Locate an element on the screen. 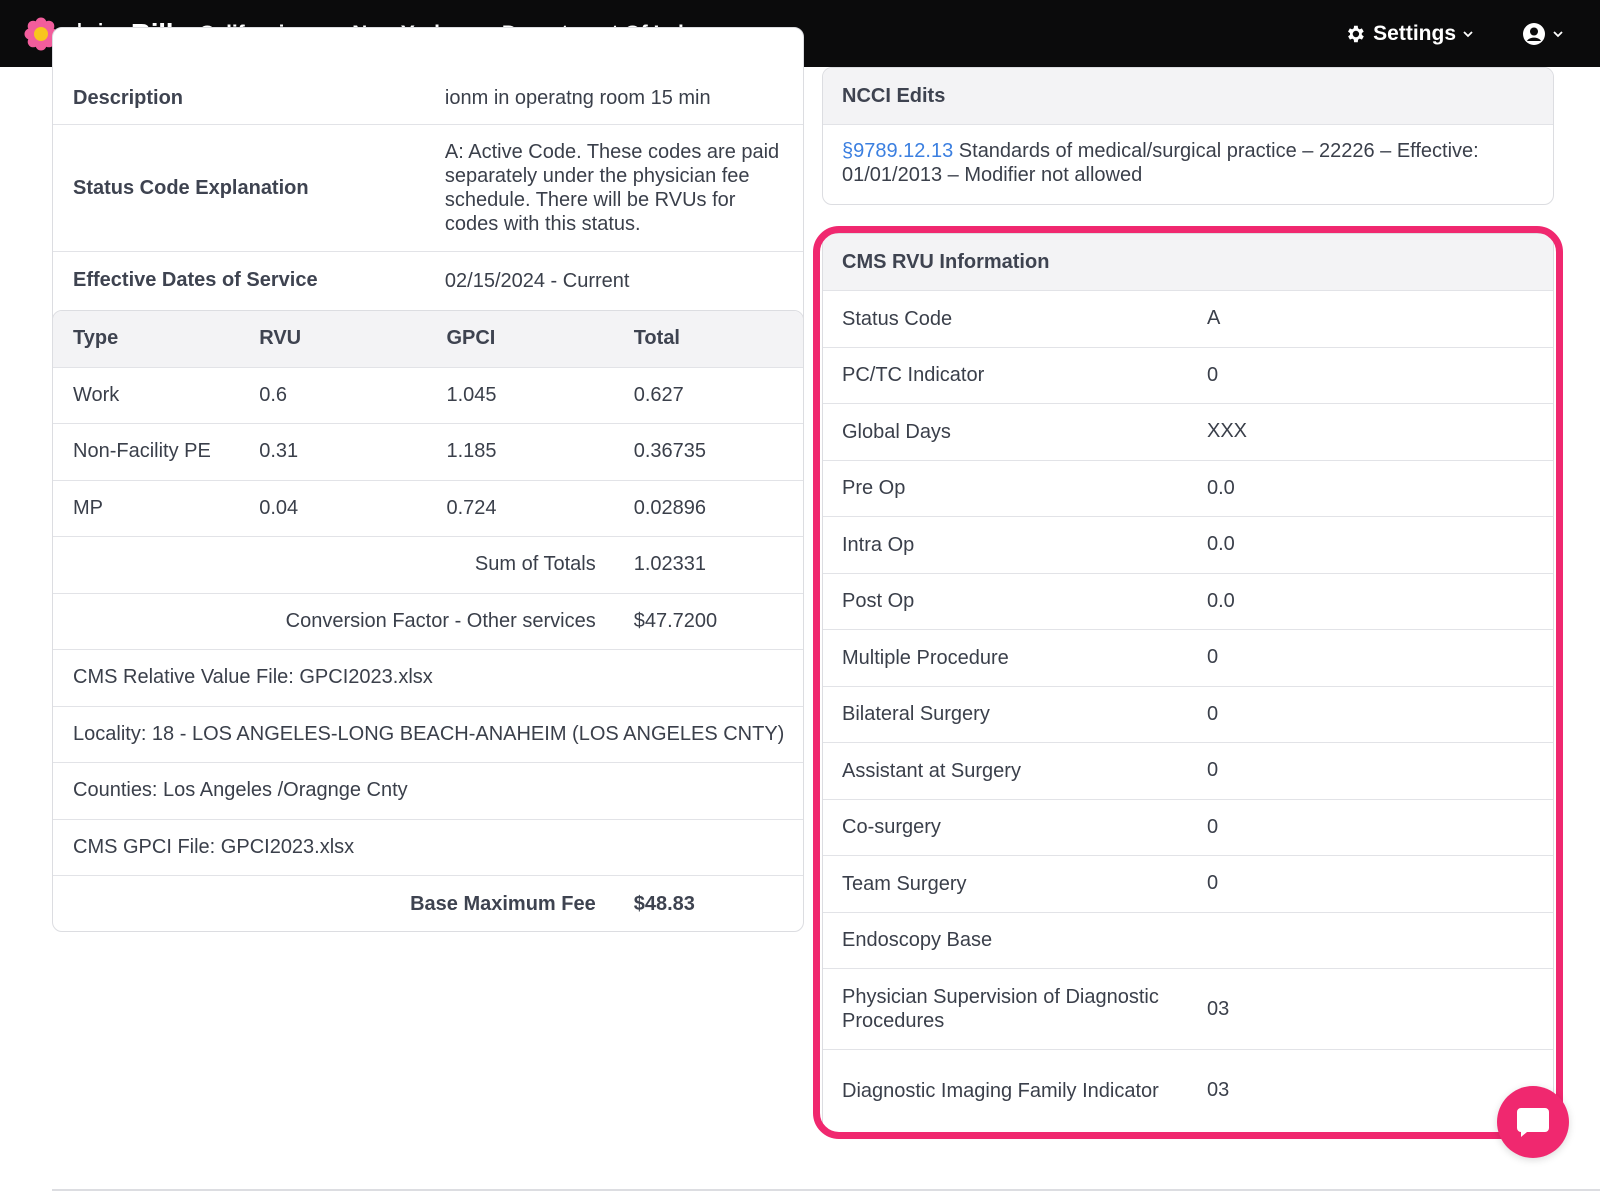  info-row: CMS GPCI File: GPCI2023.xlsx is located at coordinates (428, 848).